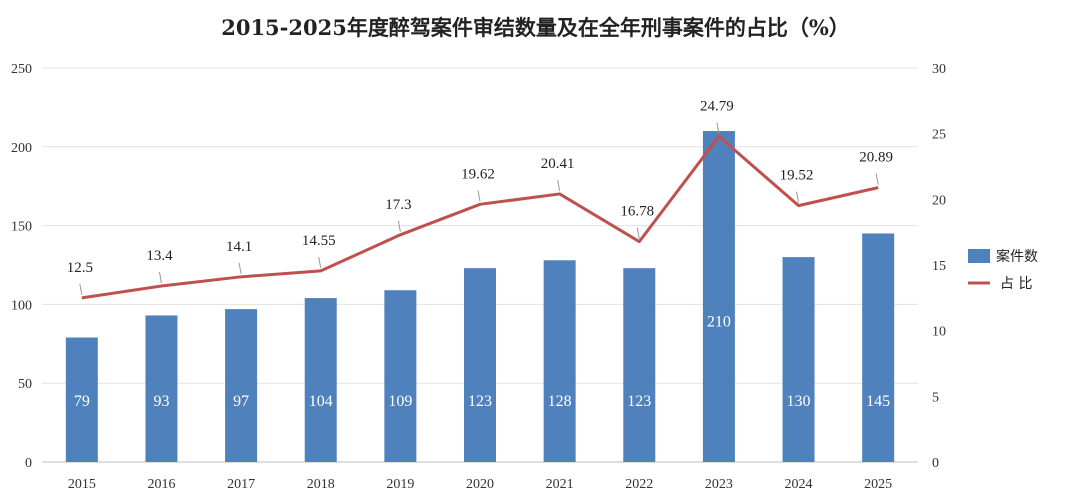 The width and height of the screenshot is (1071, 500). What do you see at coordinates (21, 69) in the screenshot?
I see `y-left-tick-label: 250` at bounding box center [21, 69].